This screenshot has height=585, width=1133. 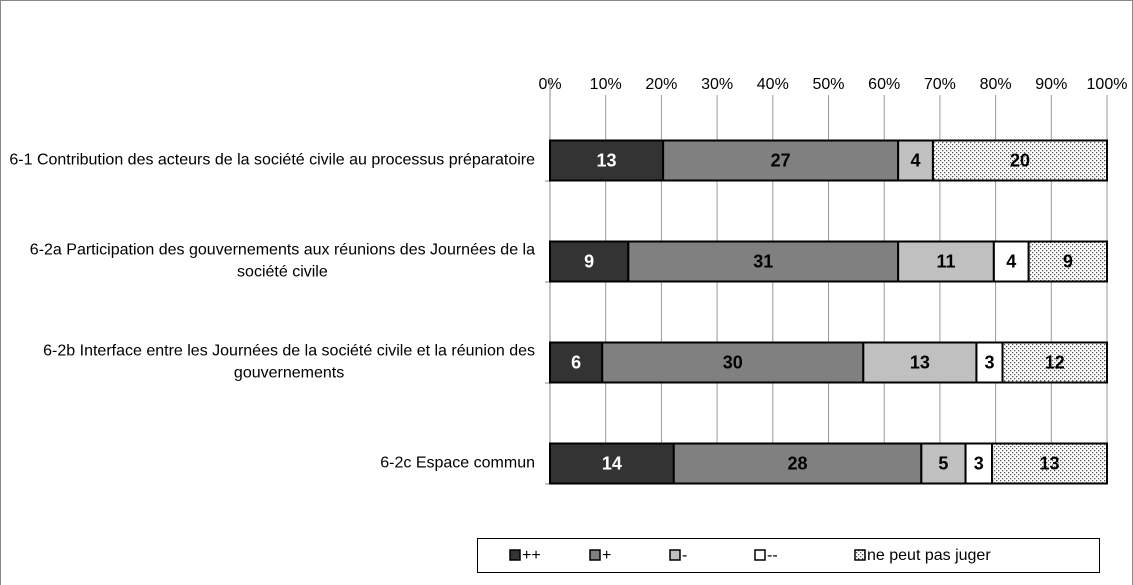 What do you see at coordinates (576, 362) in the screenshot?
I see `value-label: 6` at bounding box center [576, 362].